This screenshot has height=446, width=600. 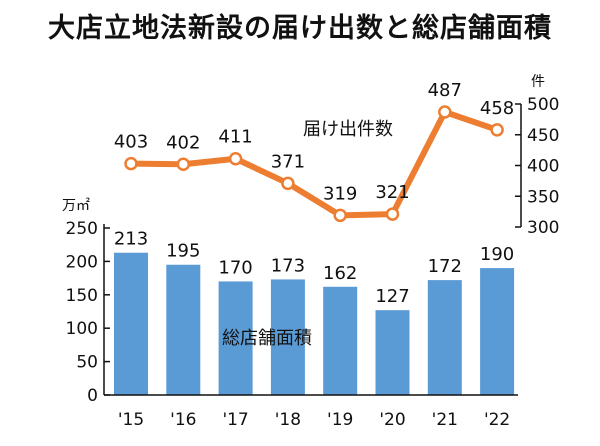 What do you see at coordinates (76, 206) in the screenshot?
I see `left-axis-unit: 万㎡` at bounding box center [76, 206].